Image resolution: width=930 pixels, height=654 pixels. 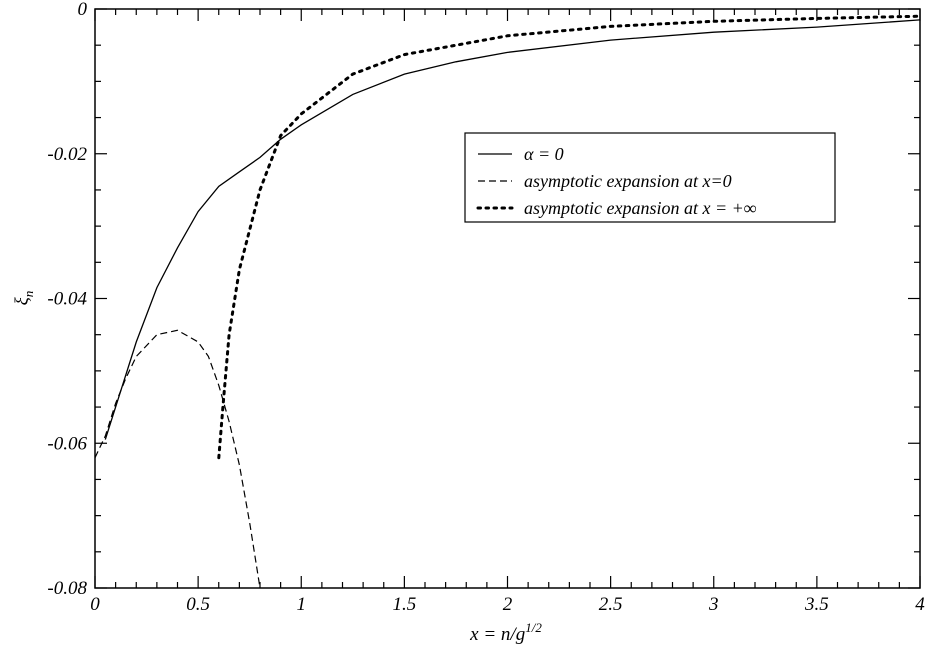 What do you see at coordinates (198, 604) in the screenshot?
I see `x-tick-label: 0.5` at bounding box center [198, 604].